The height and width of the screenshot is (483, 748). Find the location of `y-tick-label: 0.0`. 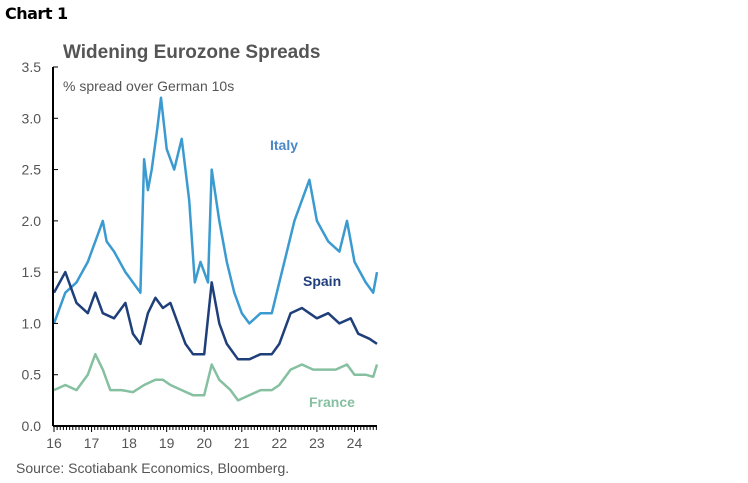

y-tick-label: 0.0 is located at coordinates (32, 426).